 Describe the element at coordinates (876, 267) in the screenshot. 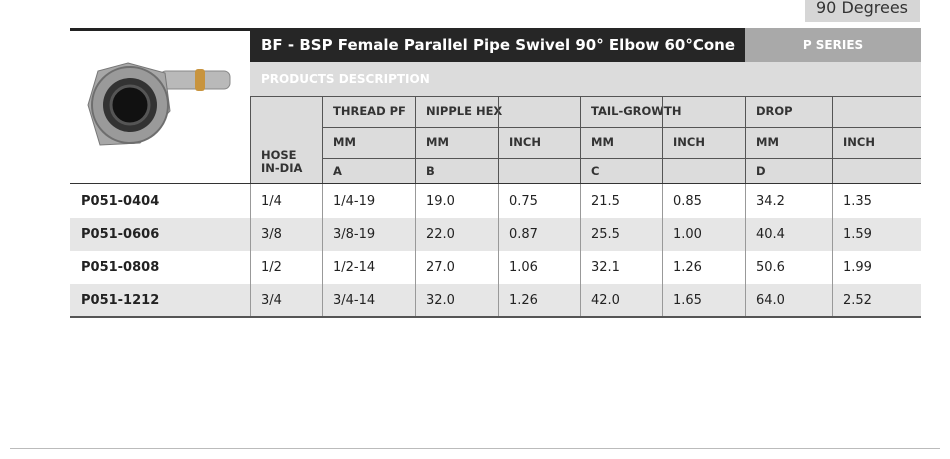

I see `cell: 1.99` at that location.